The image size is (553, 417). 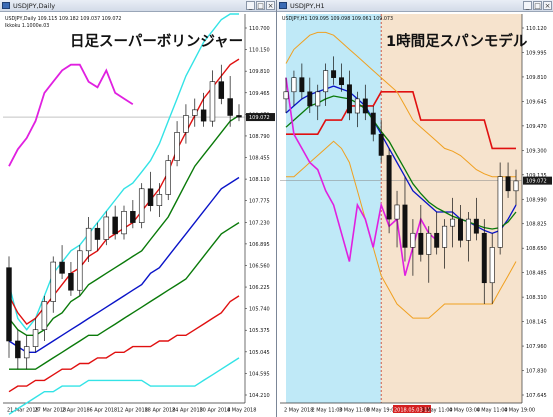 What do you see at coordinates (259, 51) in the screenshot?
I see `price-tick-label: 110.150` at bounding box center [259, 51].